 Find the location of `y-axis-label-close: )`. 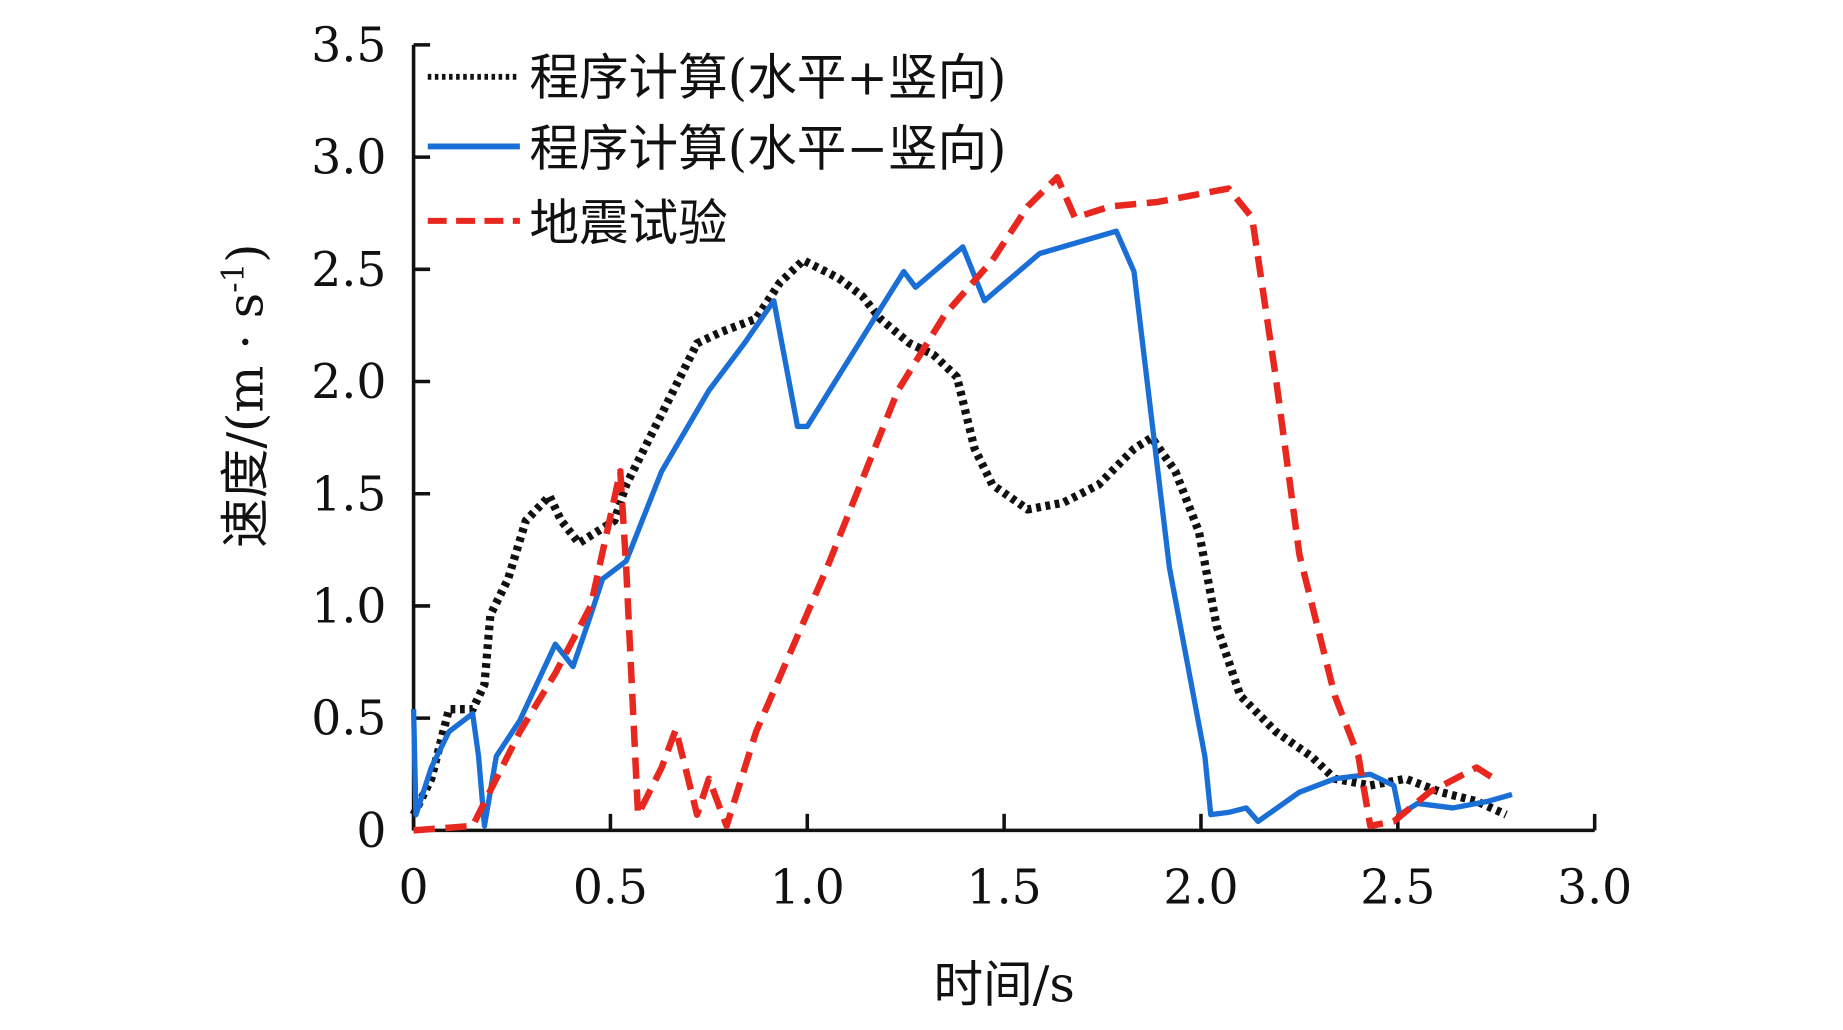

y-axis-label-close: ) is located at coordinates (245, 253).